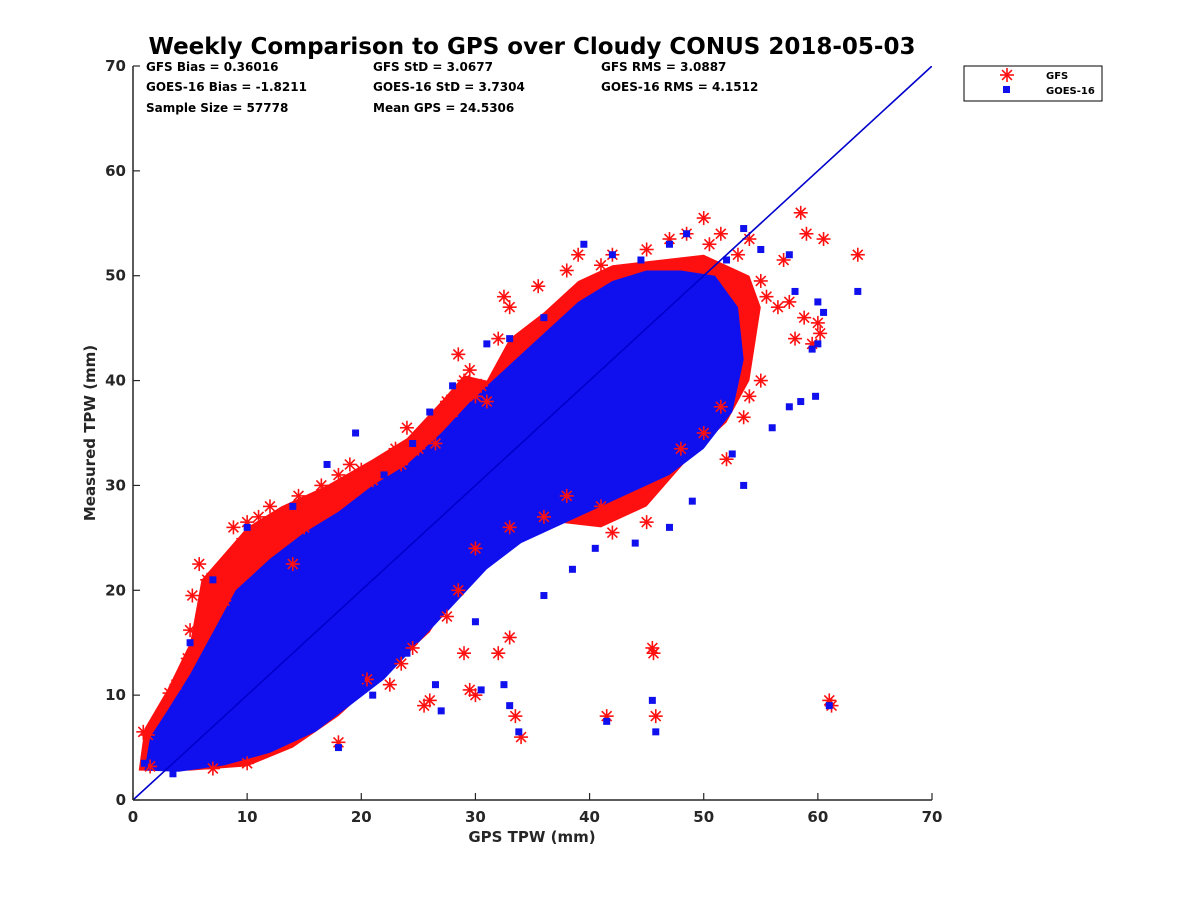  Describe the element at coordinates (449, 87) in the screenshot. I see `stat-goes-std: GOES-16 StD = 3.7304` at that location.